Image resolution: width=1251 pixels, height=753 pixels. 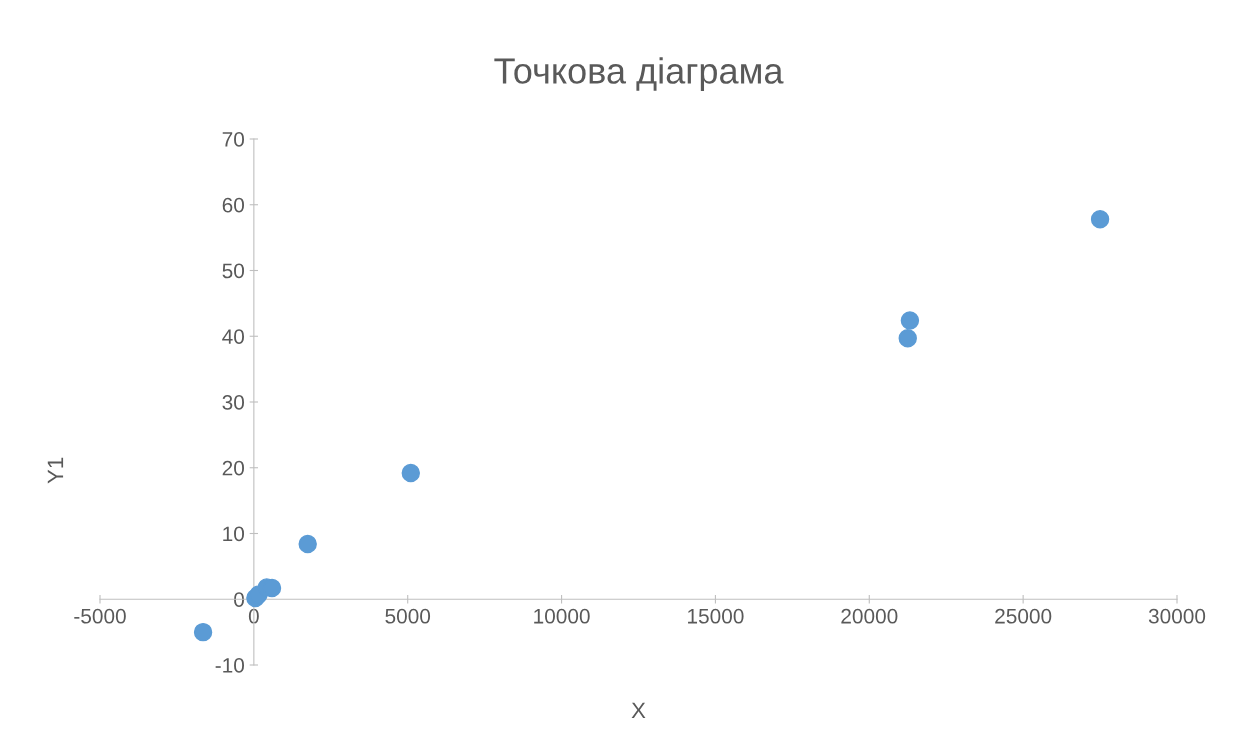 What do you see at coordinates (233, 336) in the screenshot?
I see `y-tick-label: 40` at bounding box center [233, 336].